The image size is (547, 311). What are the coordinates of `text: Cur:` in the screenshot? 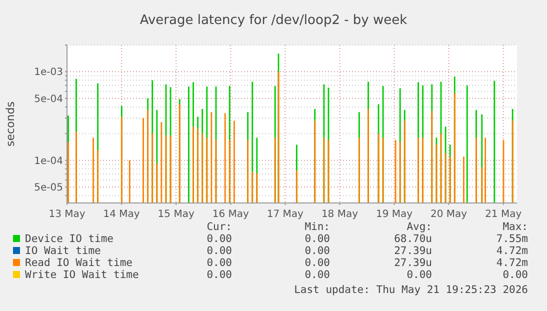 It's located at (219, 227).